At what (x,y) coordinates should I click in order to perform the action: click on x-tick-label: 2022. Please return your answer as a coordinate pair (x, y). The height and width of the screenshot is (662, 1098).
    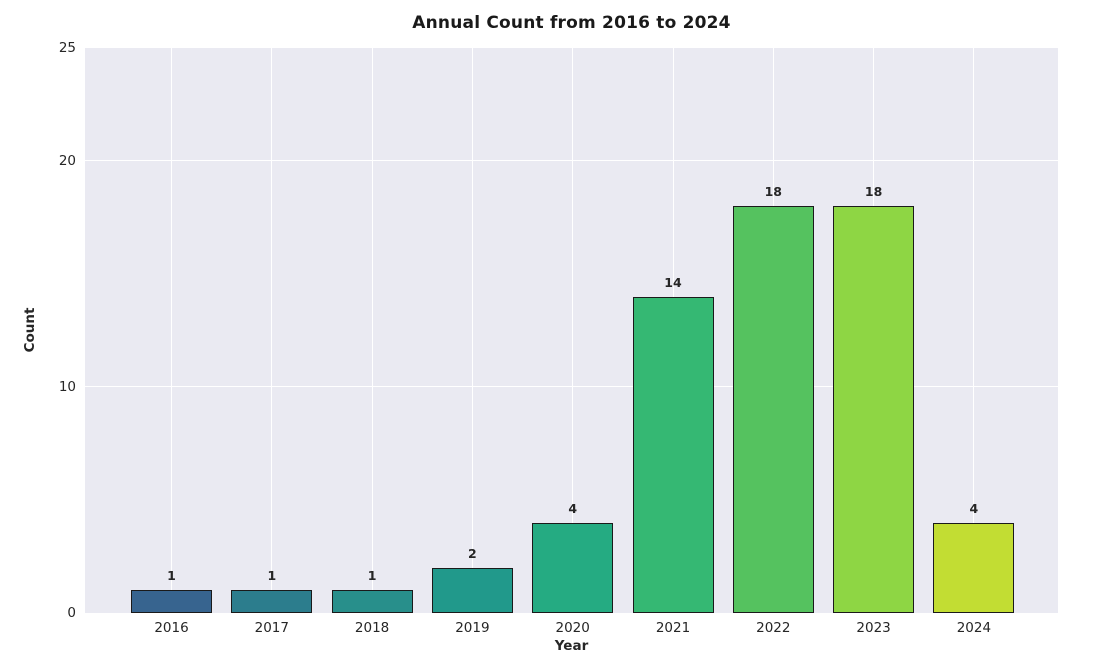
    Looking at the image, I should click on (773, 628).